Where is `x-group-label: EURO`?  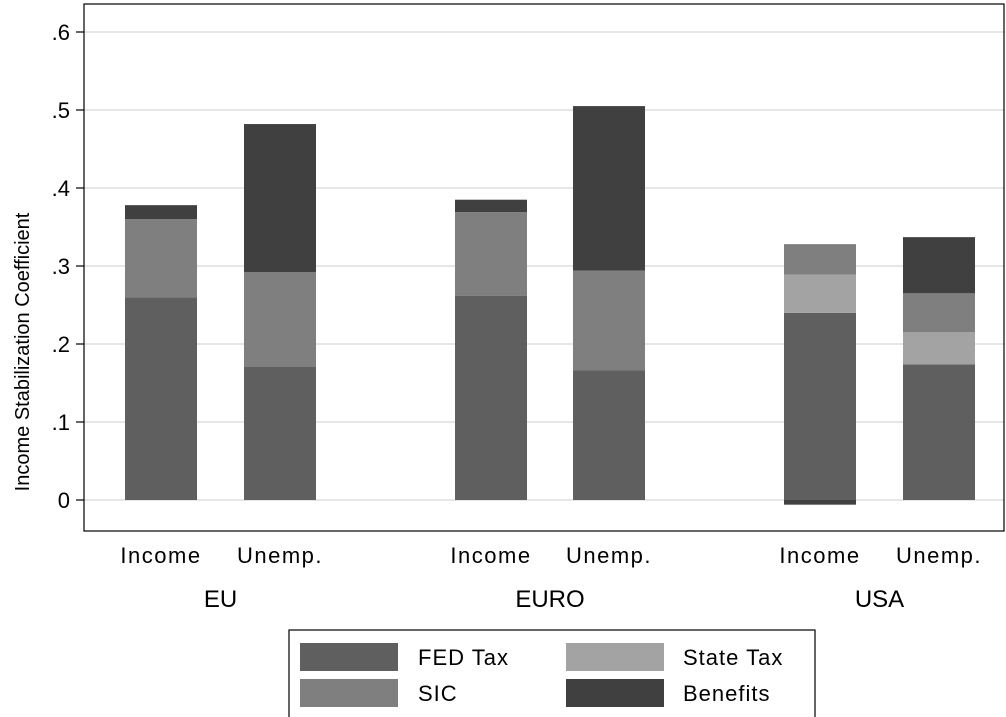
x-group-label: EURO is located at coordinates (549, 599).